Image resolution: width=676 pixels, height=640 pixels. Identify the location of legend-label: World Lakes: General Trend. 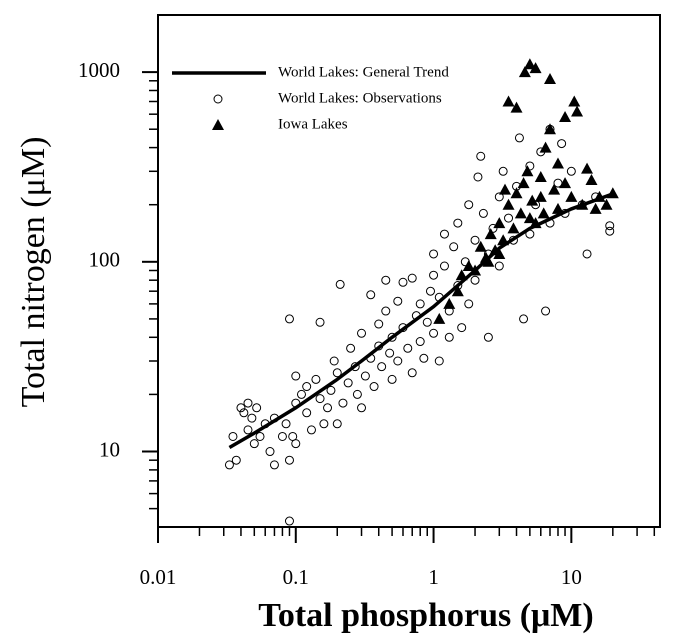
(363, 72).